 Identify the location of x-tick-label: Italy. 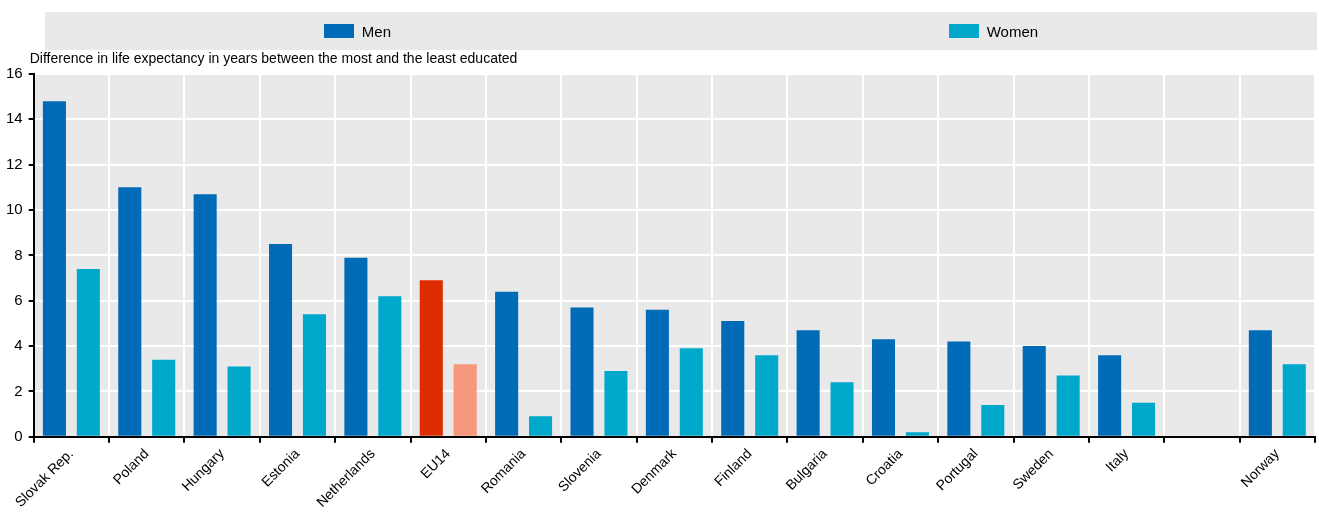
(1116, 460).